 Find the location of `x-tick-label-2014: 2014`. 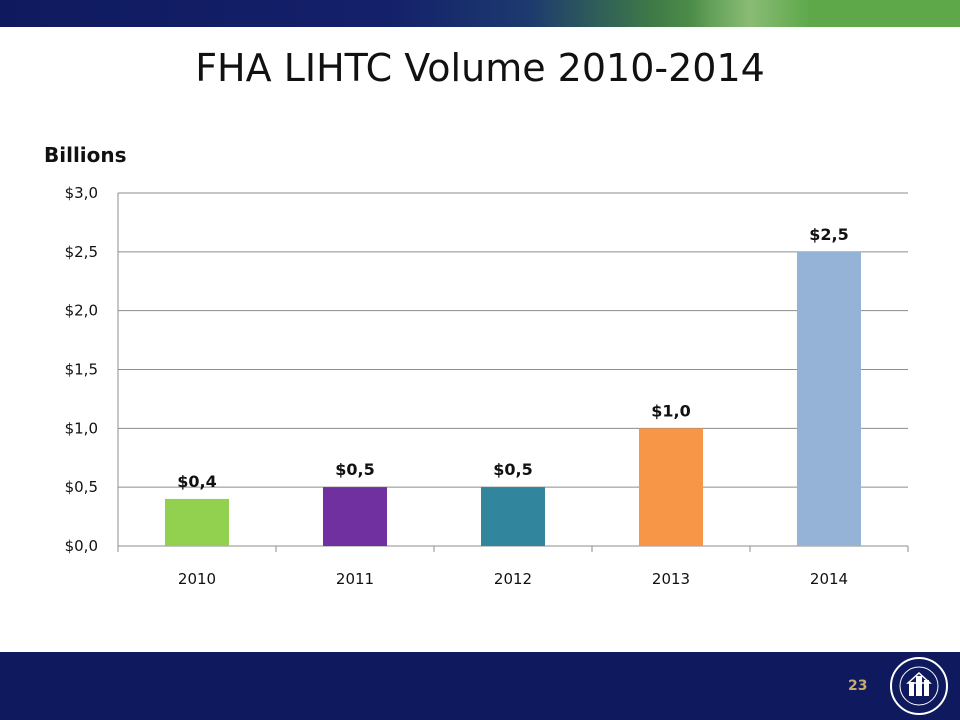

x-tick-label-2014: 2014 is located at coordinates (829, 579).